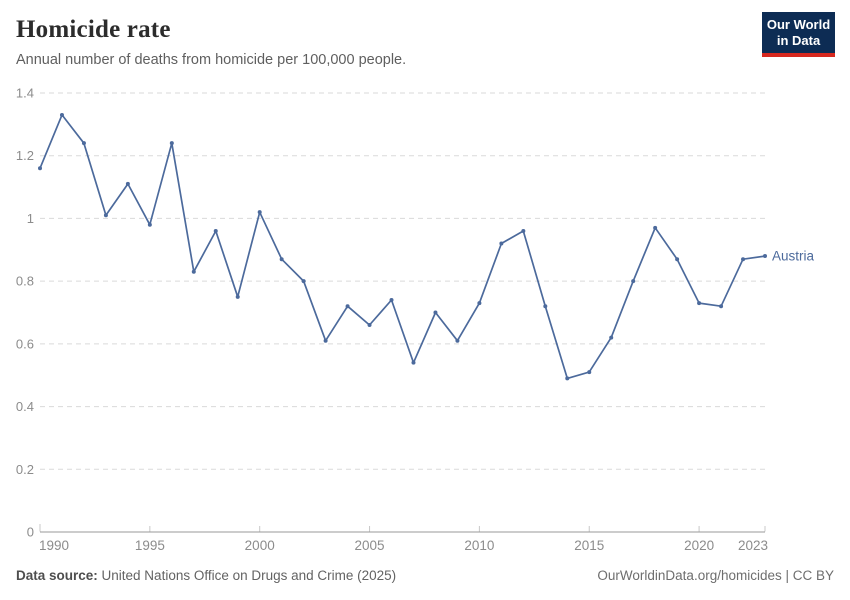  What do you see at coordinates (260, 545) in the screenshot?
I see `x-tick-label: 2000` at bounding box center [260, 545].